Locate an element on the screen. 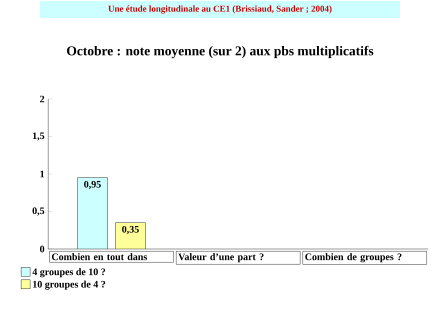 The height and width of the screenshot is (330, 440). chart-title: Une étude longitudinale au CE1 (Brissiaud, Sander ; 2004) is located at coordinates (220, 9).